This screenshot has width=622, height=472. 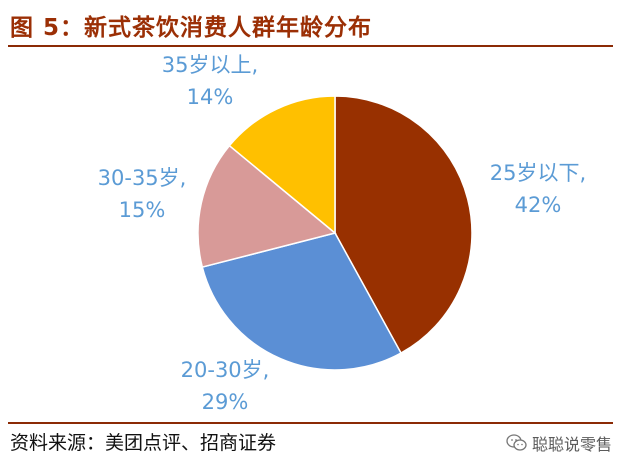 What do you see at coordinates (191, 28) in the screenshot?
I see `chart-title: 图 5：新式茶饮消费人群年龄分布` at bounding box center [191, 28].